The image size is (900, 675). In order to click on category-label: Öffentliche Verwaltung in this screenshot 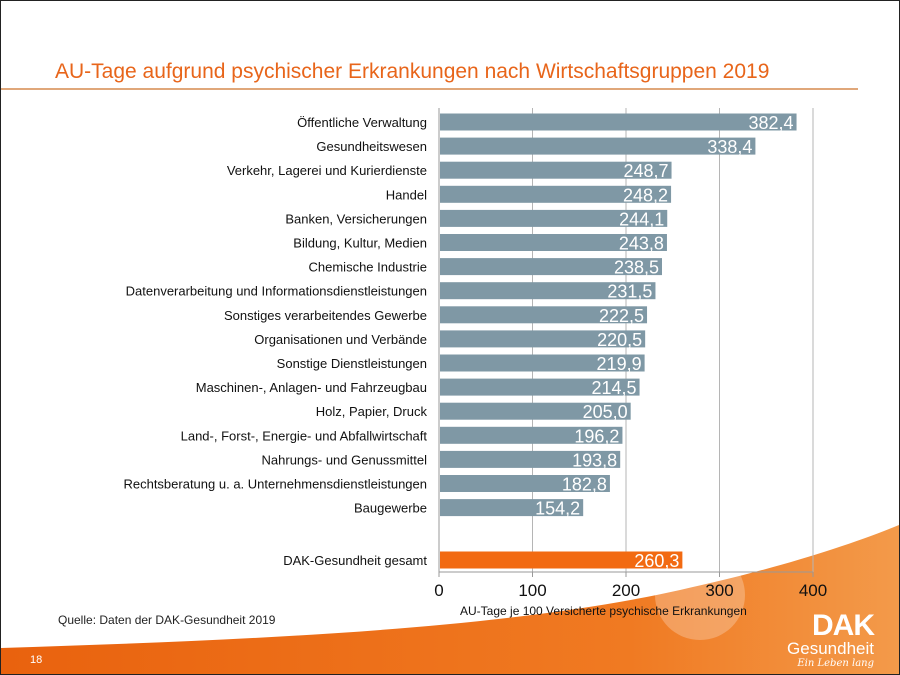, I will do `click(362, 122)`.